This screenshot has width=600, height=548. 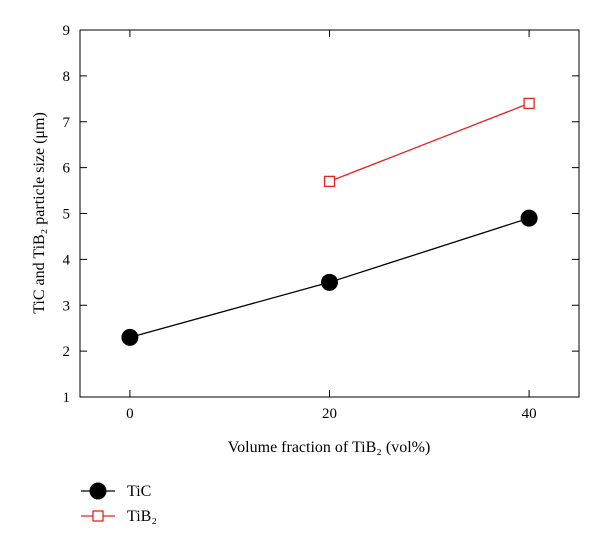 What do you see at coordinates (67, 77) in the screenshot?
I see `y-tick-label: 8` at bounding box center [67, 77].